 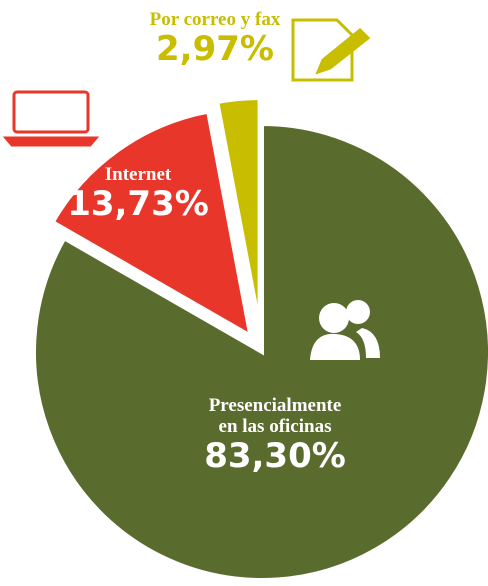 I want to click on laptop-icon, so click(x=51, y=118).